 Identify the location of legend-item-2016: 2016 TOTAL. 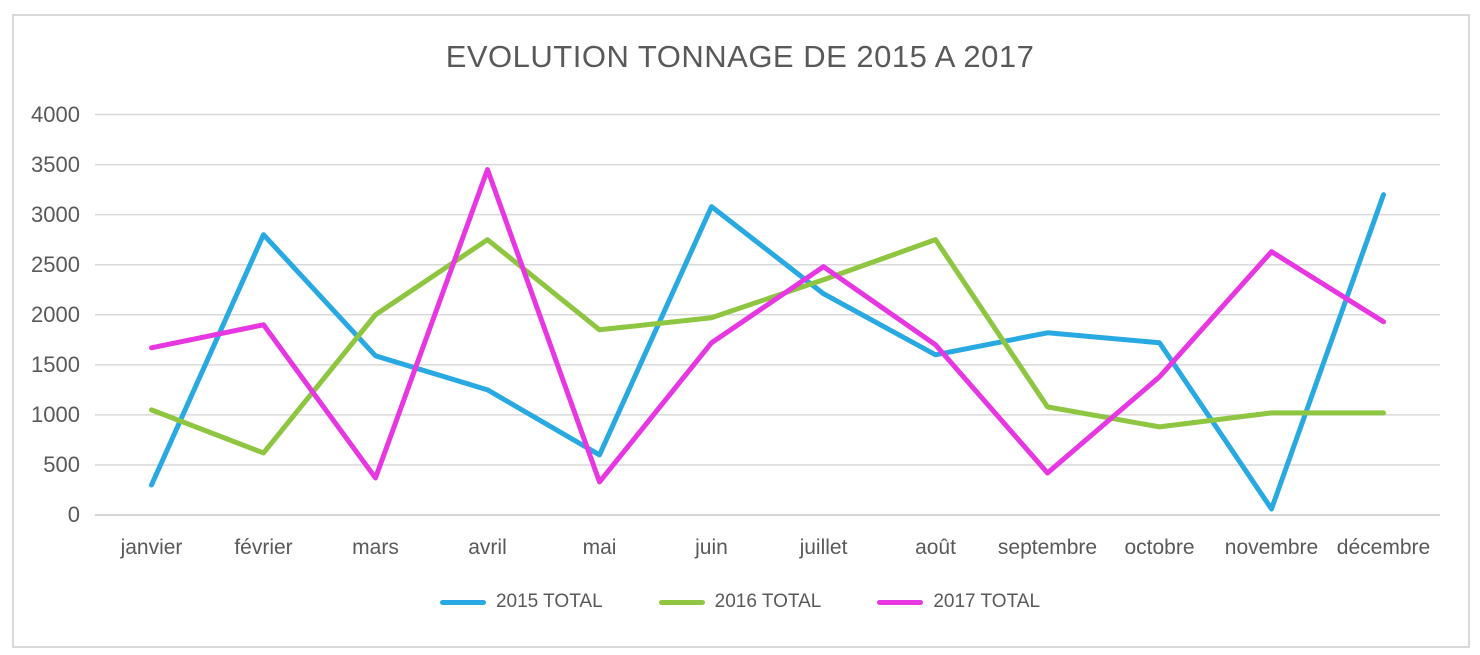
(740, 602).